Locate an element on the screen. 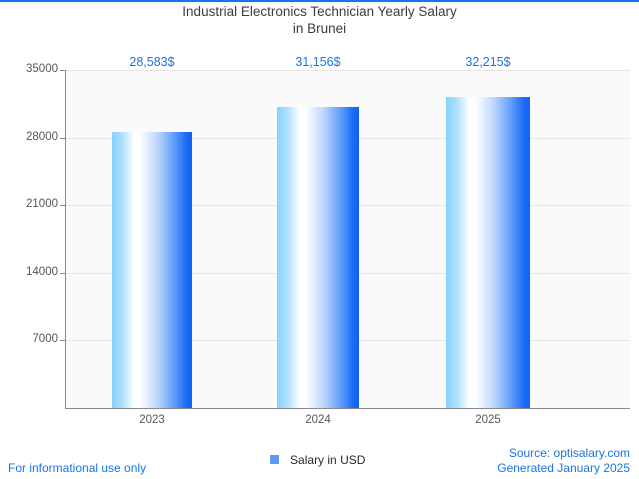 The height and width of the screenshot is (479, 639). y-tick-label-21000: 21000 is located at coordinates (42, 204).